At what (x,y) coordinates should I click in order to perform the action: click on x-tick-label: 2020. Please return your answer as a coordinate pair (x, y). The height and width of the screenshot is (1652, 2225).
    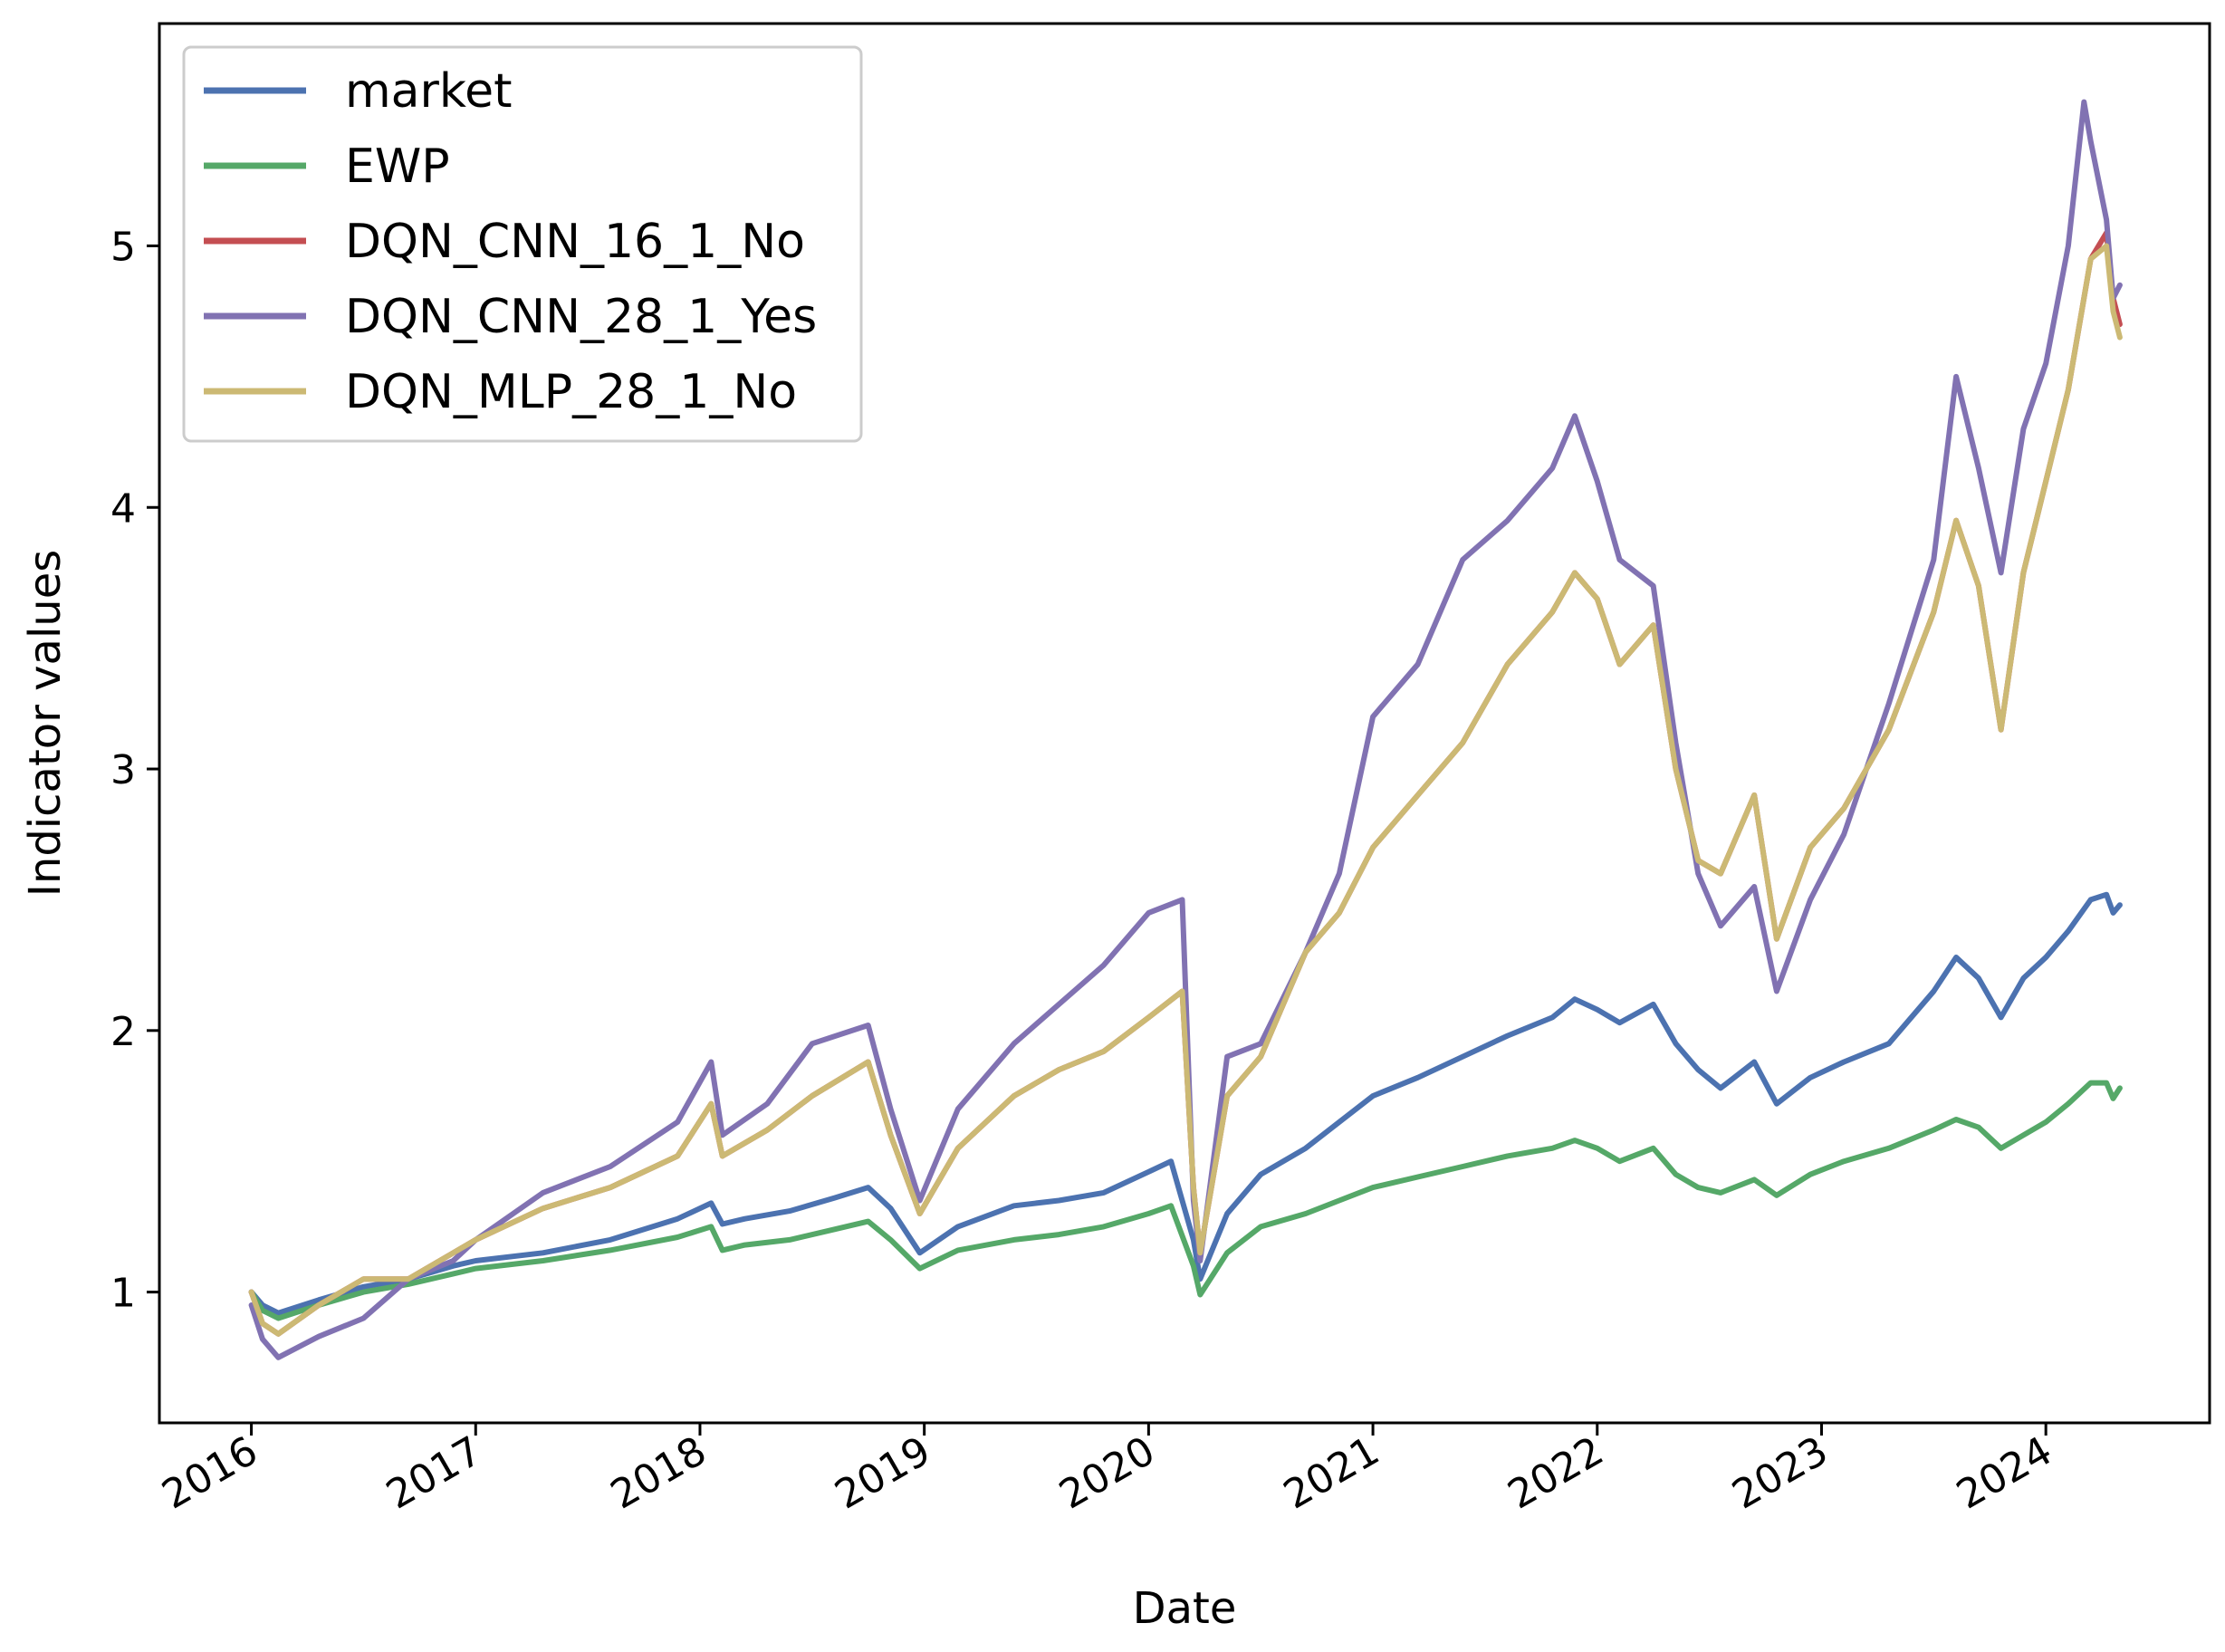
    Looking at the image, I should click on (1106, 1472).